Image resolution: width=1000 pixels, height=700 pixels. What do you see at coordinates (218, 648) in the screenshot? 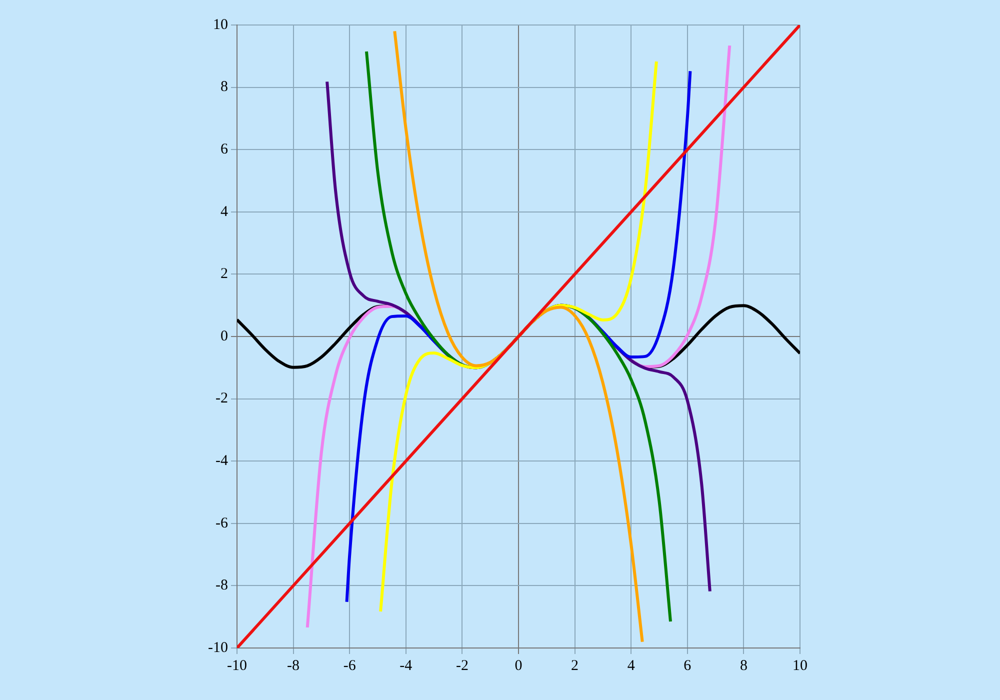
I see `y-tick-label: -10` at bounding box center [218, 648].